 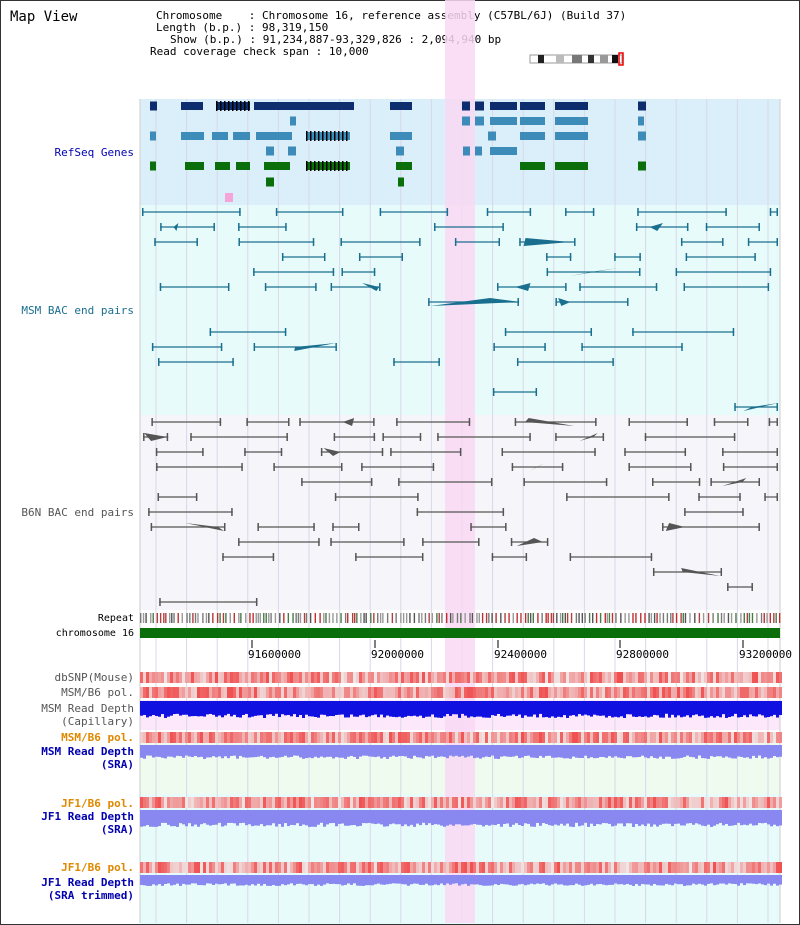 I want to click on dbsnp-track-label: dbSNP(Mouse), so click(x=94, y=677).